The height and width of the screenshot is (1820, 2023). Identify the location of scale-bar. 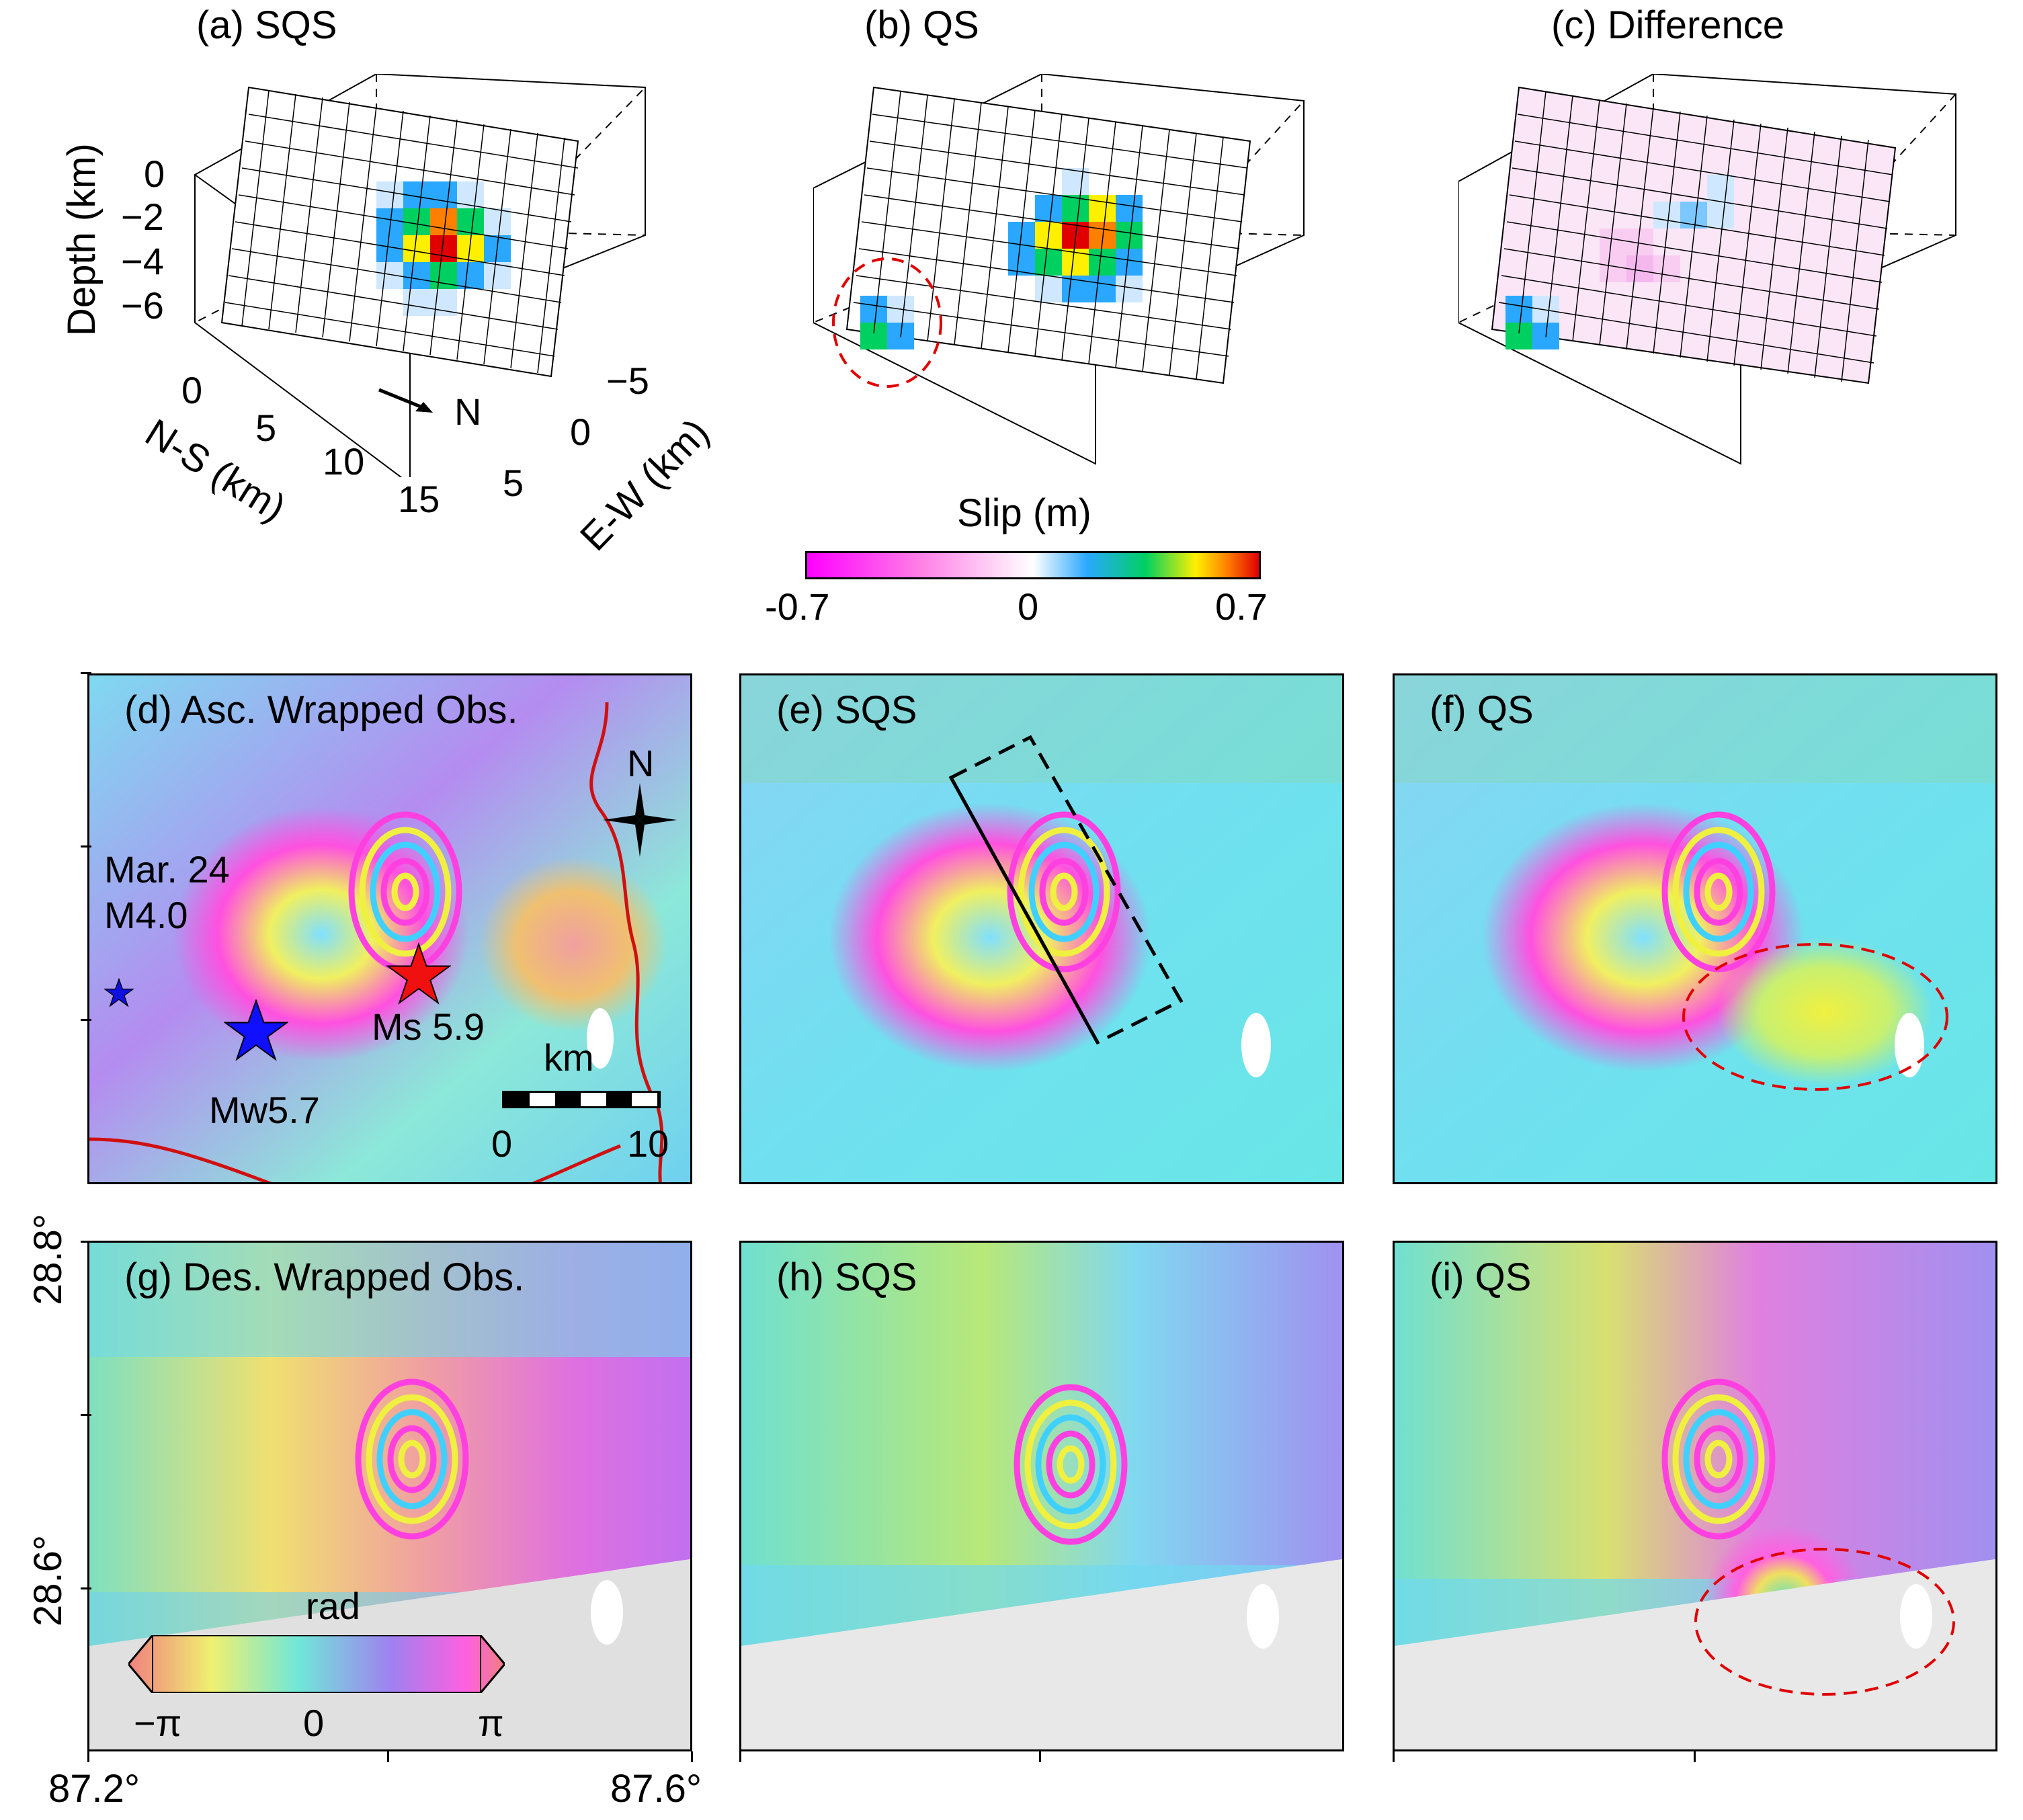
(581, 1100).